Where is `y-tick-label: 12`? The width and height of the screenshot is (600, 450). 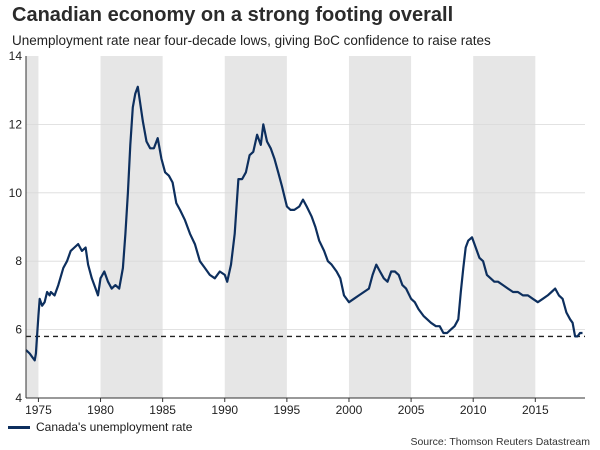
y-tick-label: 12 is located at coordinates (16, 124).